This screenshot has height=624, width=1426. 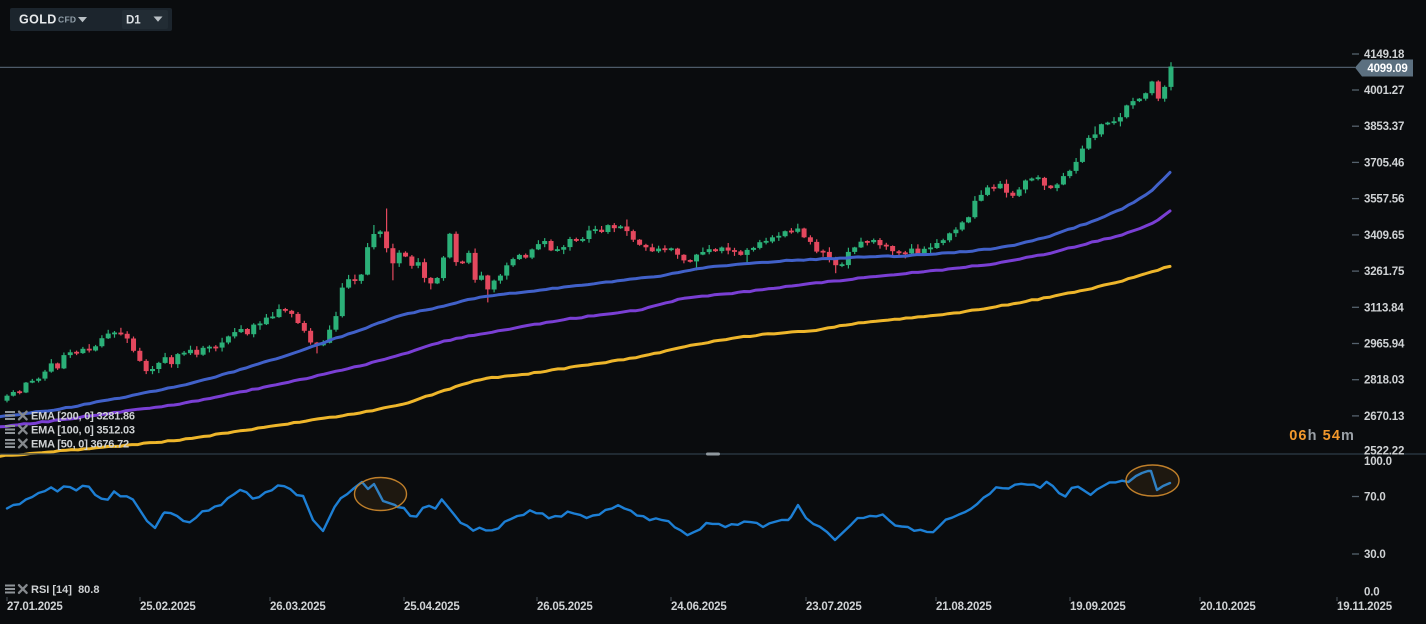 What do you see at coordinates (1384, 163) in the screenshot?
I see `svg-text: 3705.46` at bounding box center [1384, 163].